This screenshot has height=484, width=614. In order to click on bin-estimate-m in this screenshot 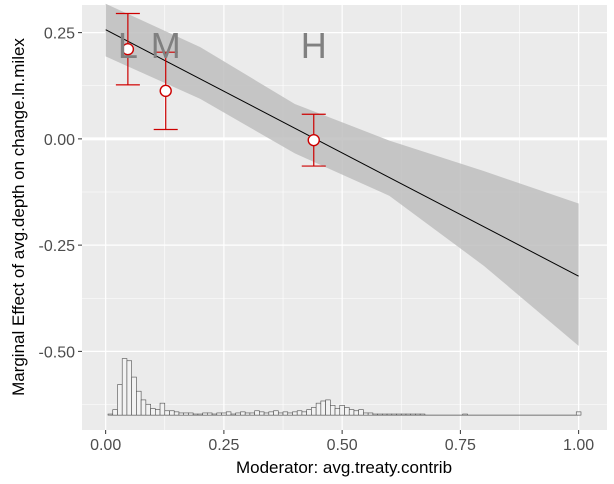, I will do `click(165, 91)`.